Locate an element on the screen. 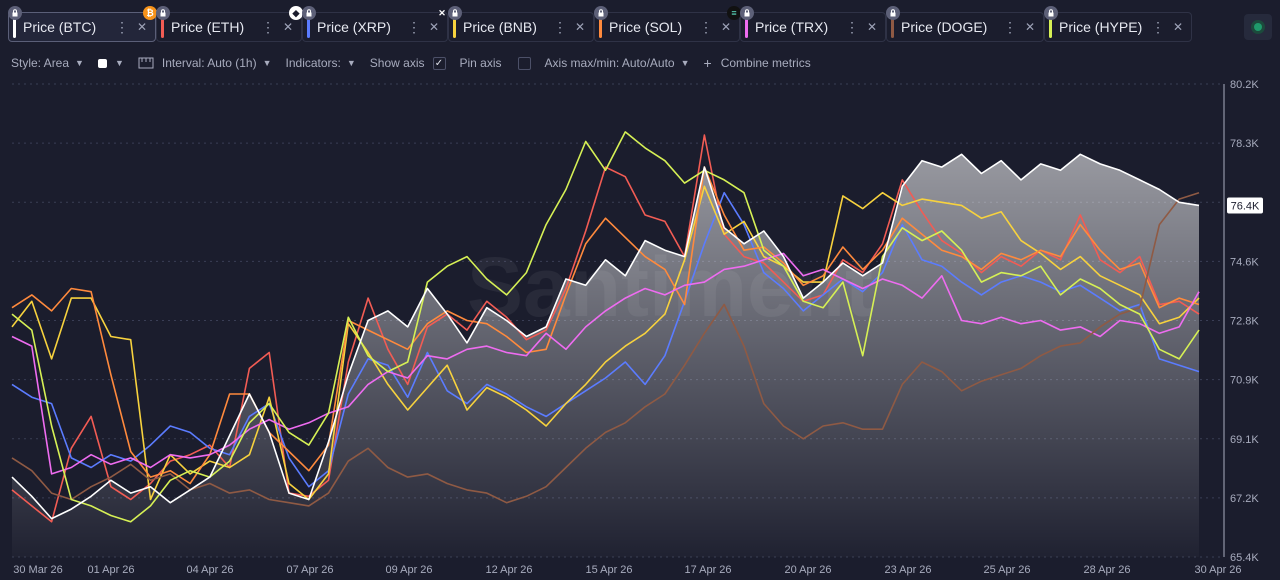 Image resolution: width=1280 pixels, height=580 pixels. y-tick-label: 69.1K is located at coordinates (1244, 440).